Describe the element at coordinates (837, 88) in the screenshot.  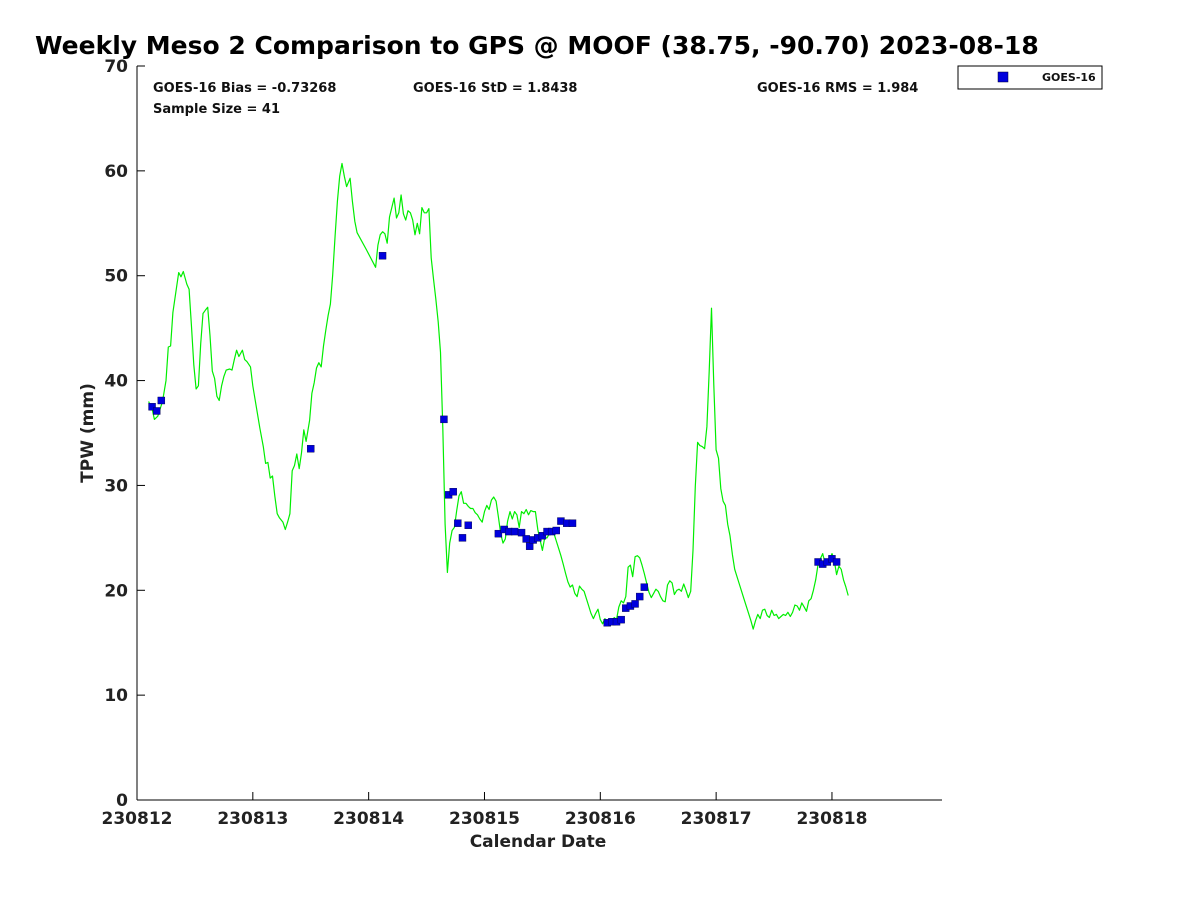
I see `rms-stat: GOES-16 RMS = 1.984` at that location.